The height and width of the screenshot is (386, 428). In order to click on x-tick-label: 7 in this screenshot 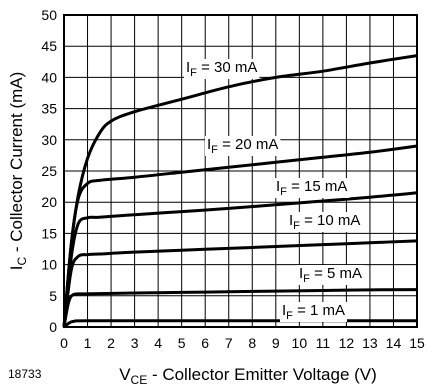, I will do `click(229, 343)`.